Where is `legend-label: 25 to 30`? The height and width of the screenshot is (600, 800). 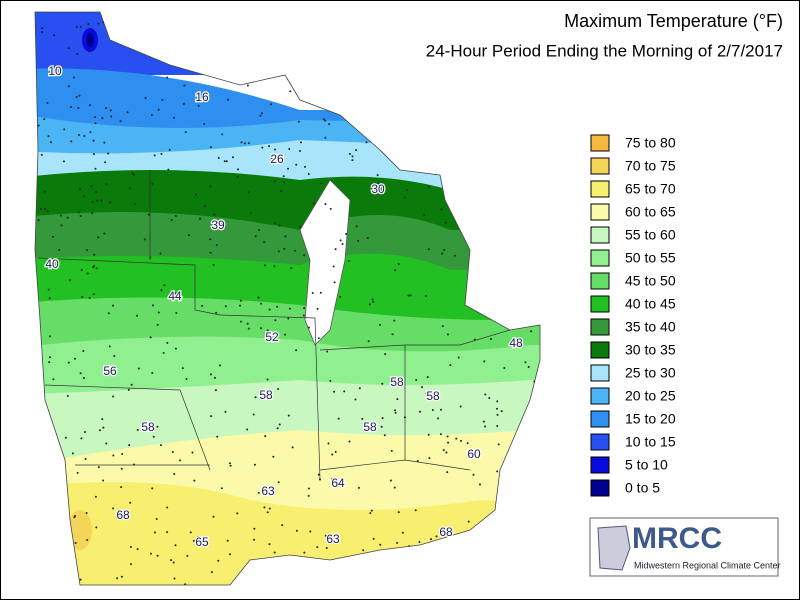 legend-label: 25 to 30 is located at coordinates (650, 373).